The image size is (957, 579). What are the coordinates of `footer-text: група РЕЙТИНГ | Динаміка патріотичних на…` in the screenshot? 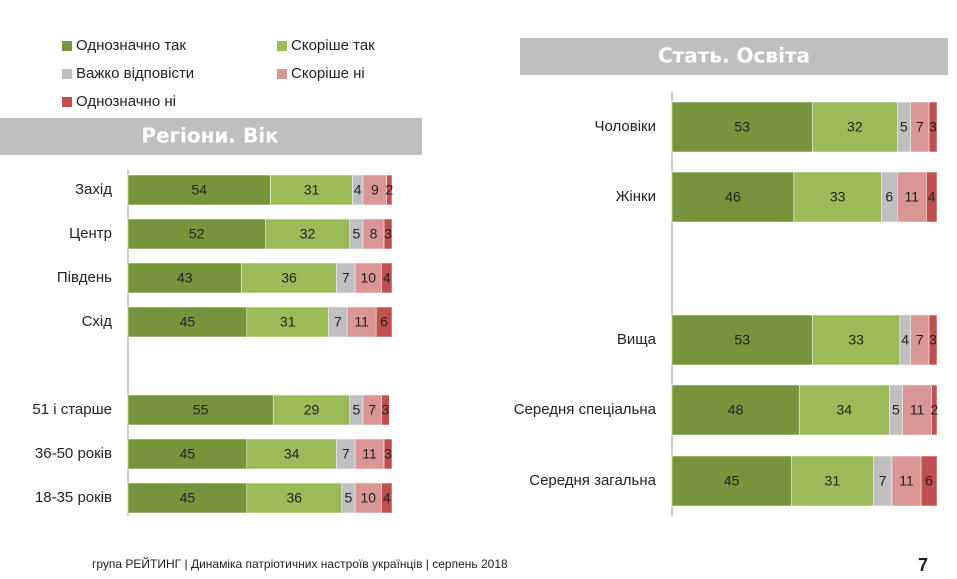 It's located at (300, 563).